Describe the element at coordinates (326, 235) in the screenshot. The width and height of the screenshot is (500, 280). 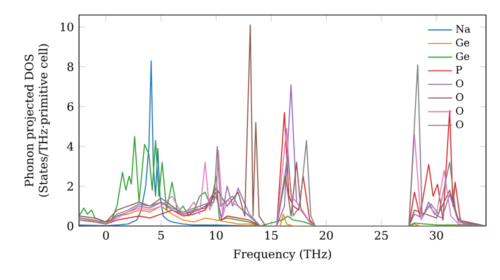
I see `x-tick-label: 20` at that location.